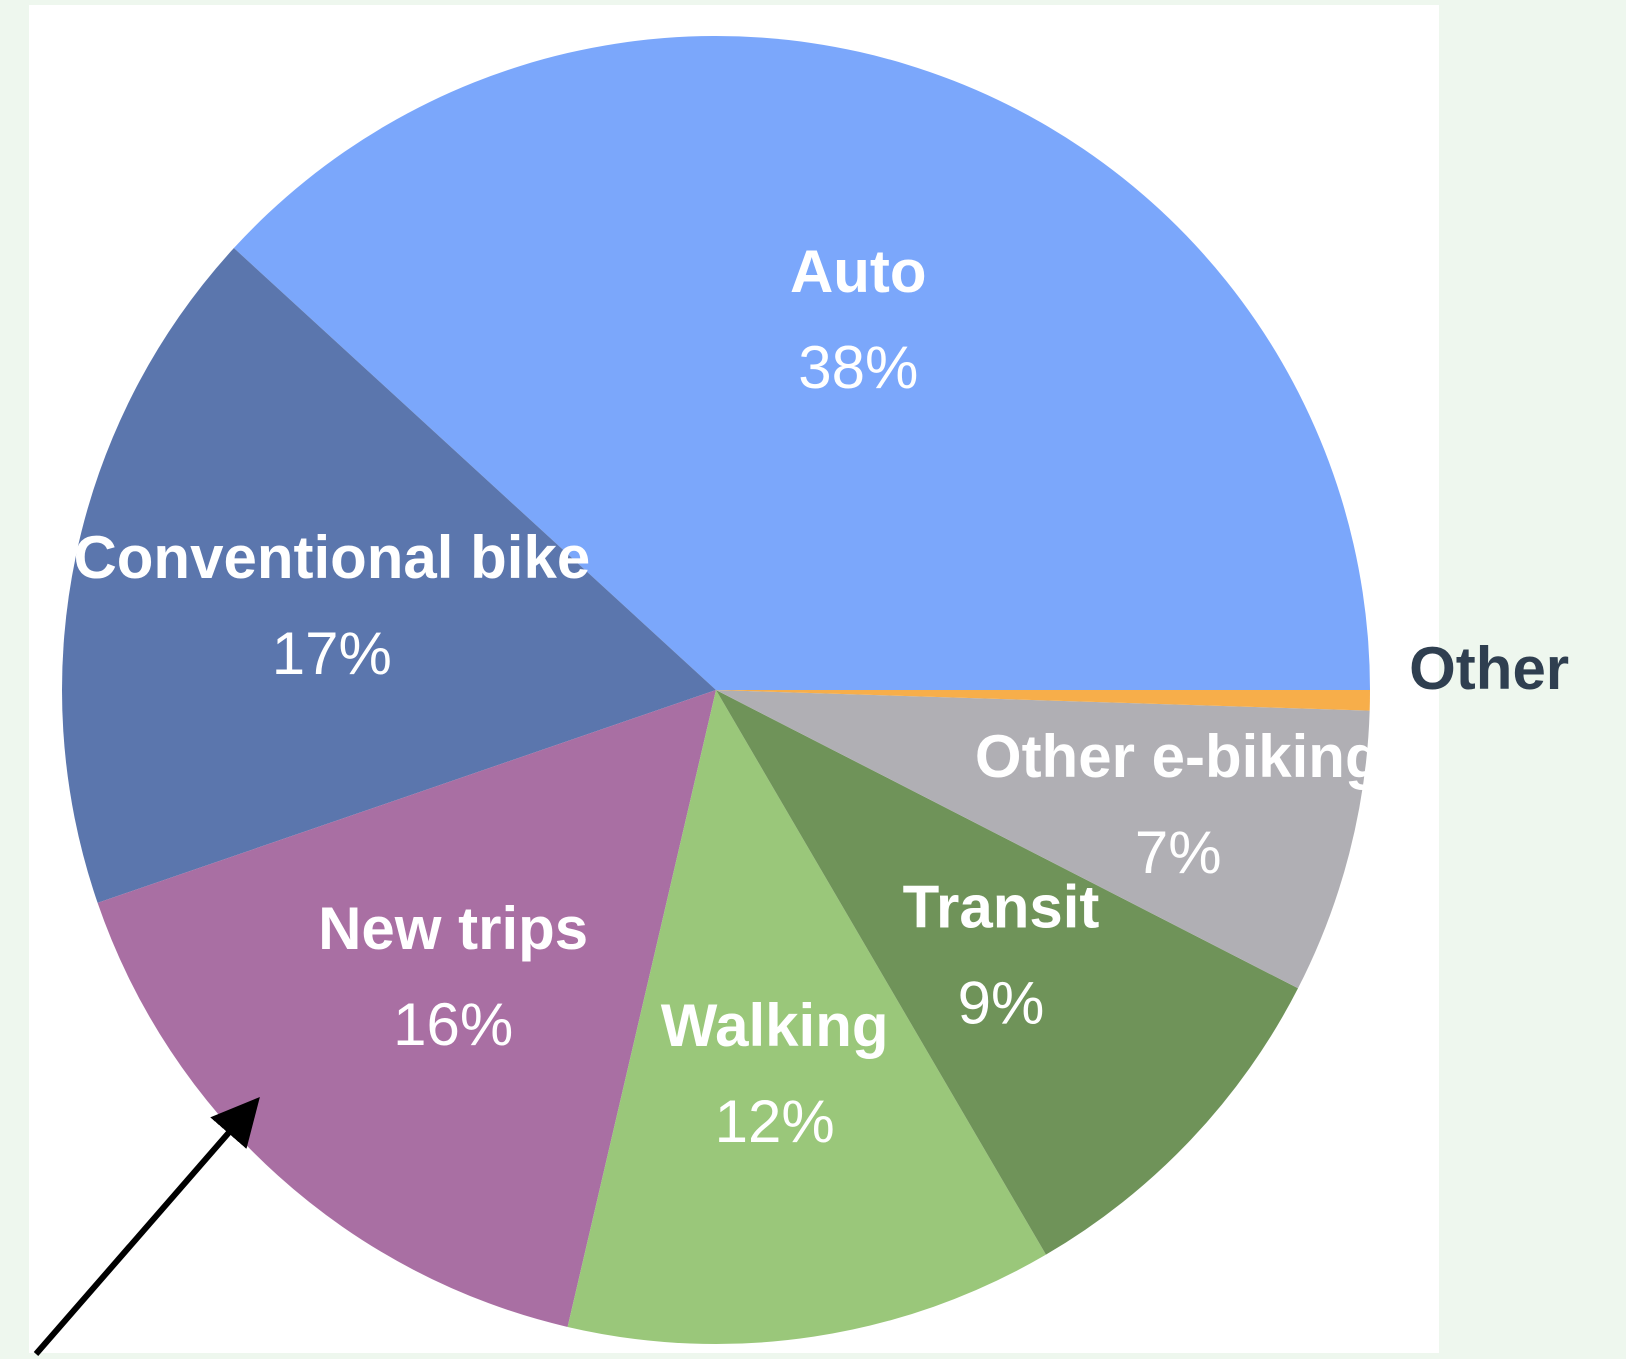  Describe the element at coordinates (453, 1024) in the screenshot. I see `value-label: 16%` at that location.